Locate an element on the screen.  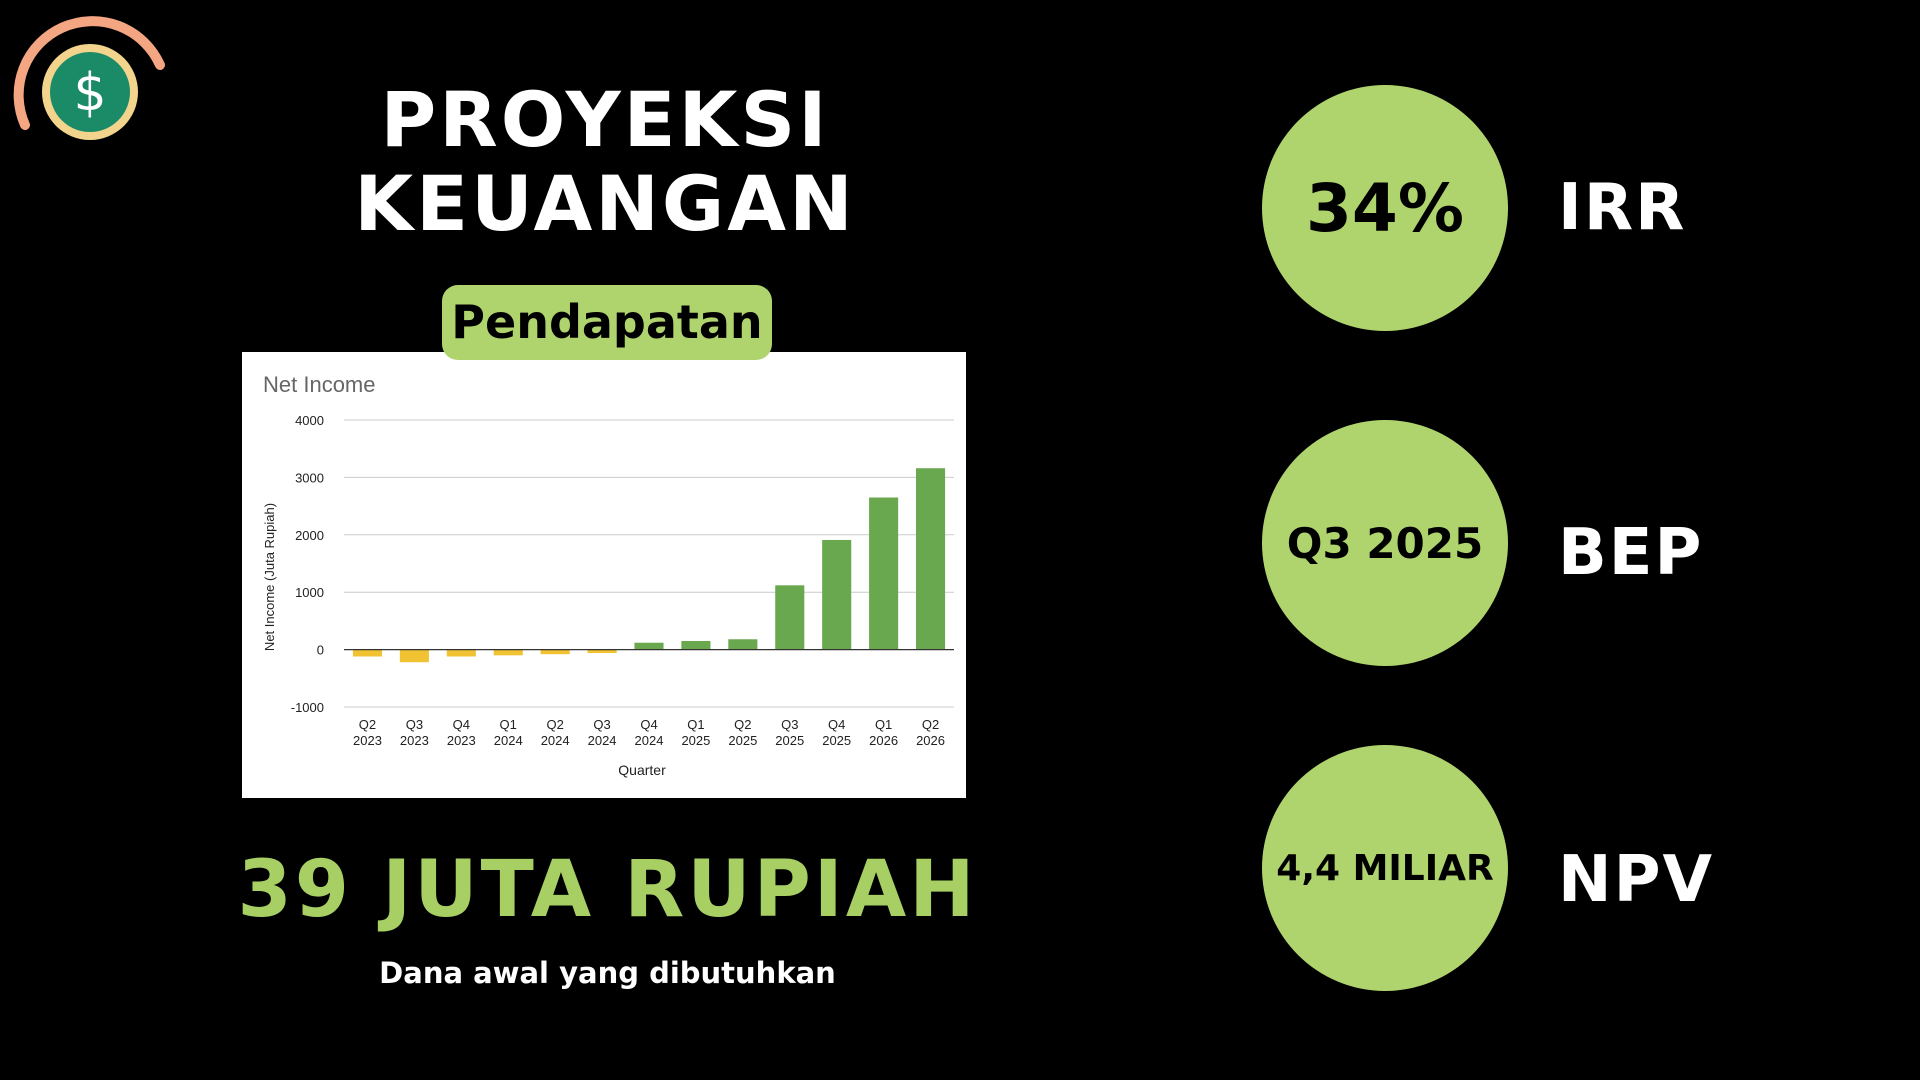
dollar-coin-icon: $ is located at coordinates (90, 80).